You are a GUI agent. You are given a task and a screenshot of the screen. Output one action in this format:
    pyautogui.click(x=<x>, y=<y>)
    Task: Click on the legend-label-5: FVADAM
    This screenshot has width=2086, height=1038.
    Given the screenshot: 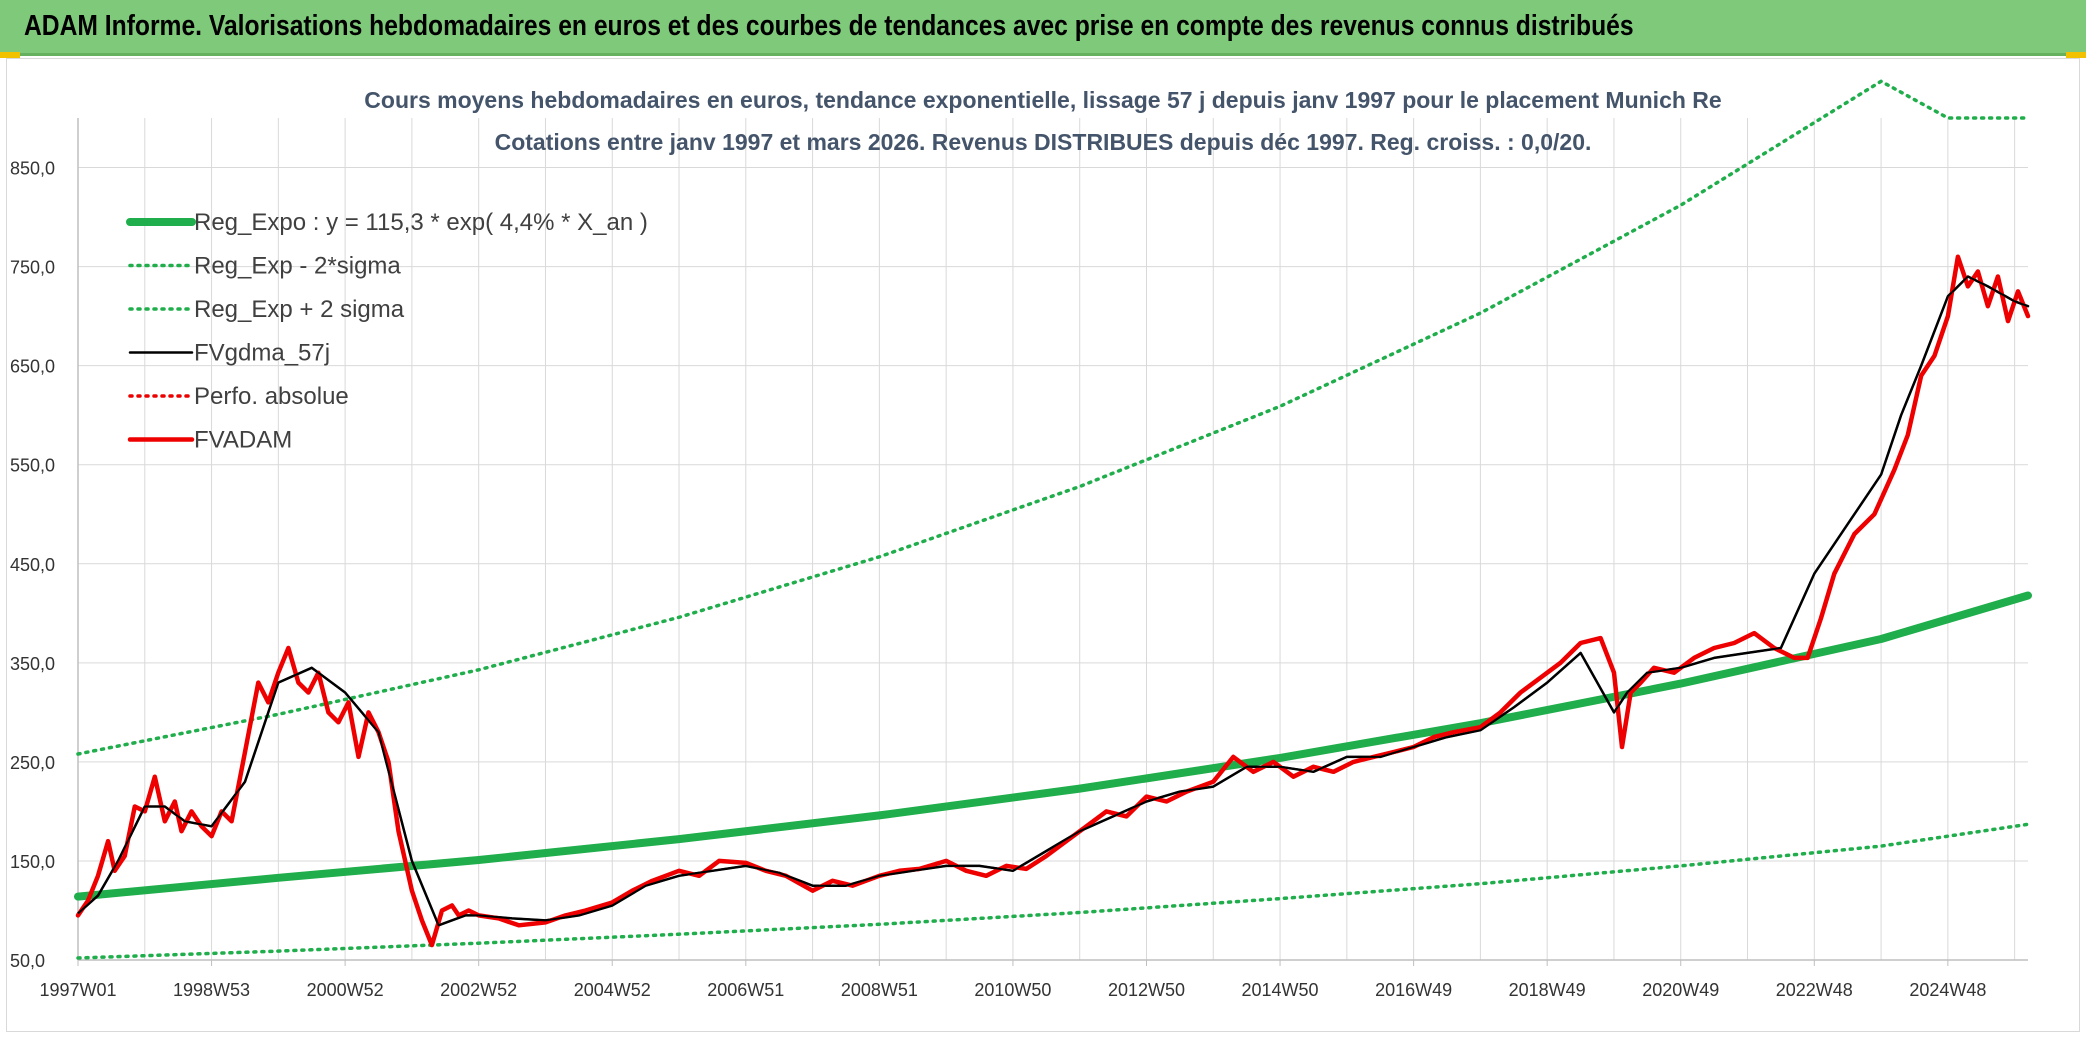 What is the action you would take?
    pyautogui.click(x=243, y=440)
    